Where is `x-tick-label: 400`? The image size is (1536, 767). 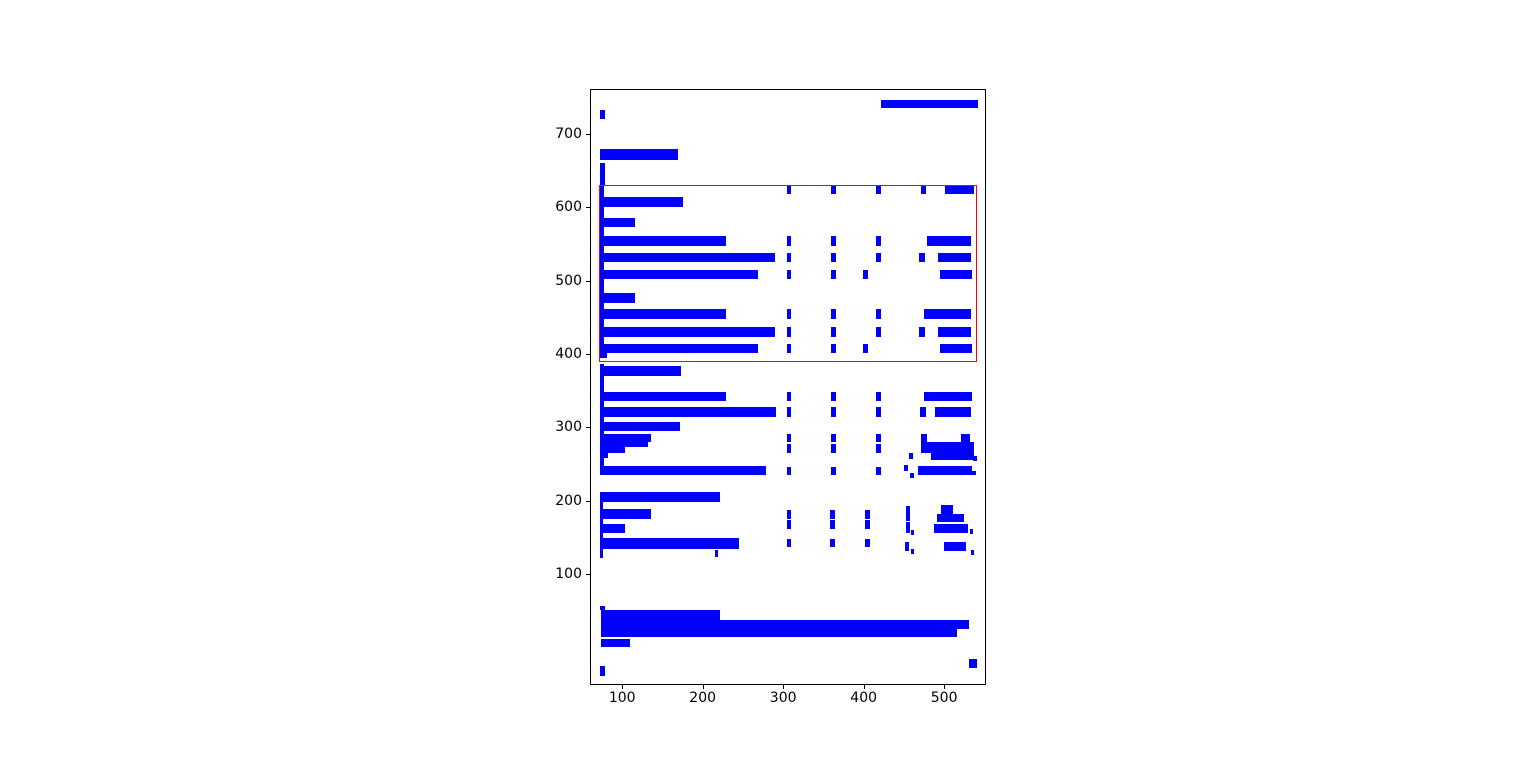 x-tick-label: 400 is located at coordinates (864, 698).